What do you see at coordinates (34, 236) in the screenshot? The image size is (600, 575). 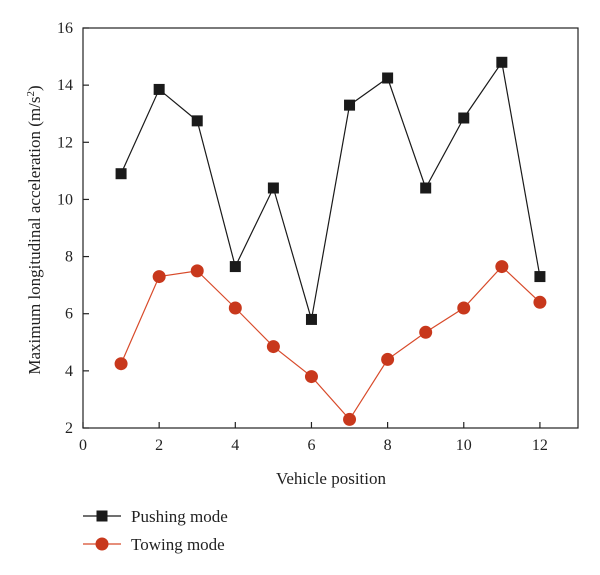 I see `y-axis-title-main: Maximum longitudinal acceleration (m/s` at bounding box center [34, 236].